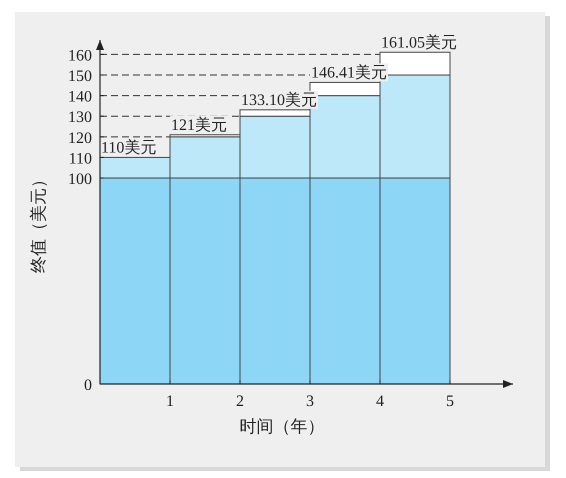  What do you see at coordinates (419, 42) in the screenshot?
I see `total-label: 161.05美元` at bounding box center [419, 42].